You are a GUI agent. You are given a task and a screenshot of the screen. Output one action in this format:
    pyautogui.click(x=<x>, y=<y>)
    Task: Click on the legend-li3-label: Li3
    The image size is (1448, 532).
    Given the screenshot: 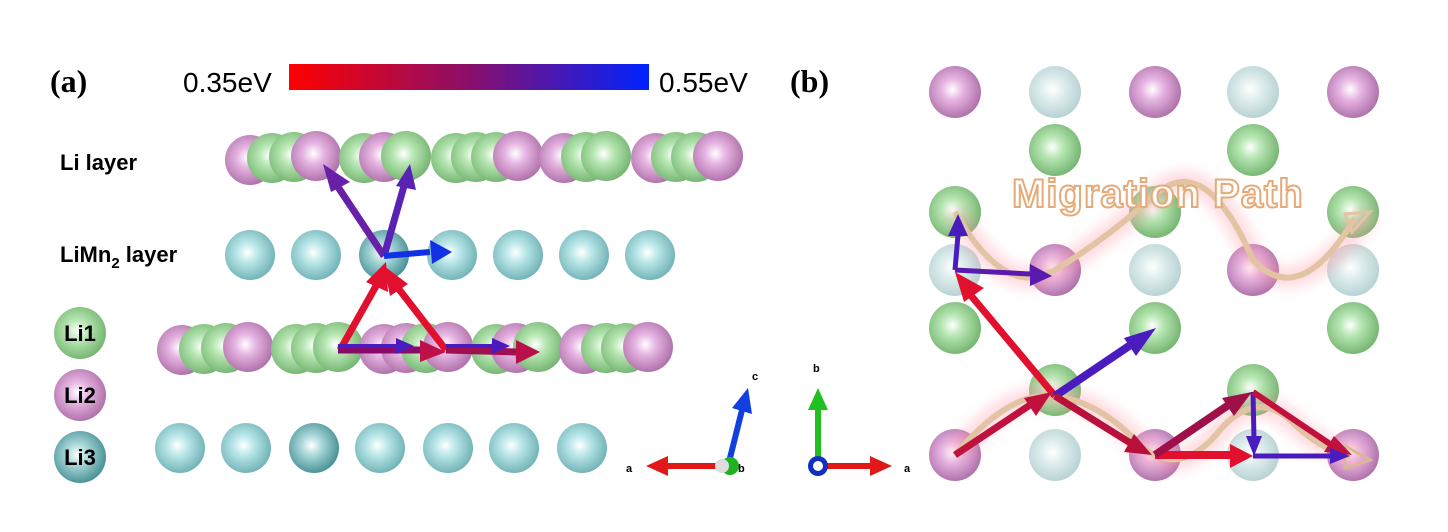 What is the action you would take?
    pyautogui.click(x=80, y=457)
    